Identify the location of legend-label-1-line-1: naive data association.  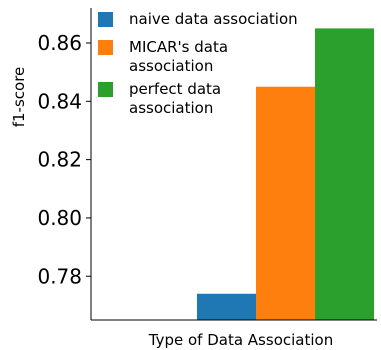
(213, 19).